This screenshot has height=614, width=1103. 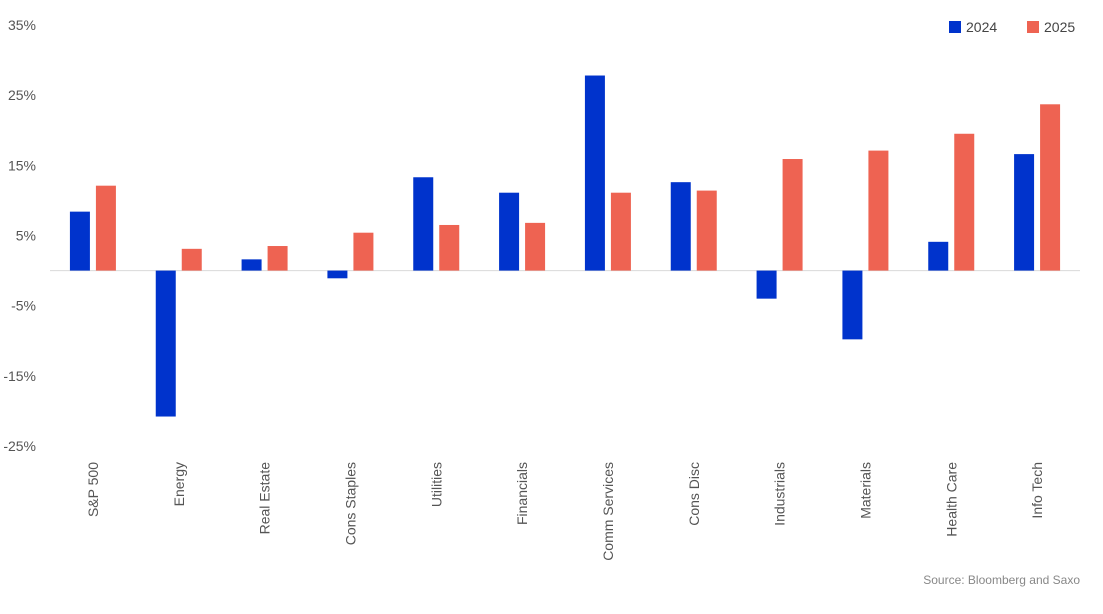 I want to click on legend-label-2025: 2025, so click(x=1059, y=27).